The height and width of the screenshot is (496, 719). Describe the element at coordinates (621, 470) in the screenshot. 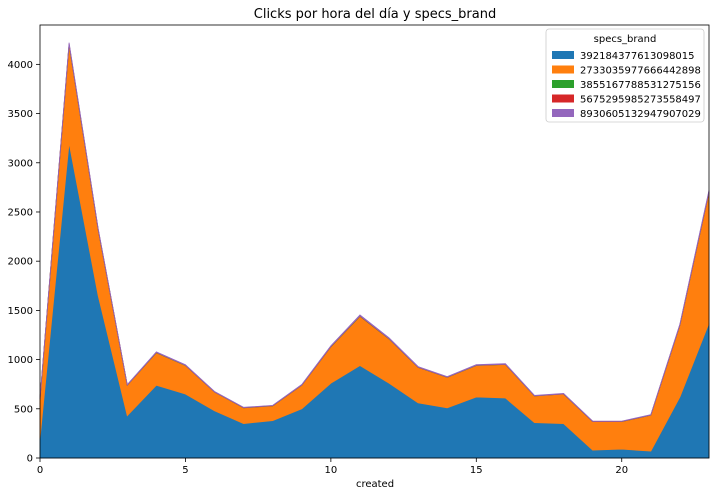

I see `x-tick-label: 20` at that location.